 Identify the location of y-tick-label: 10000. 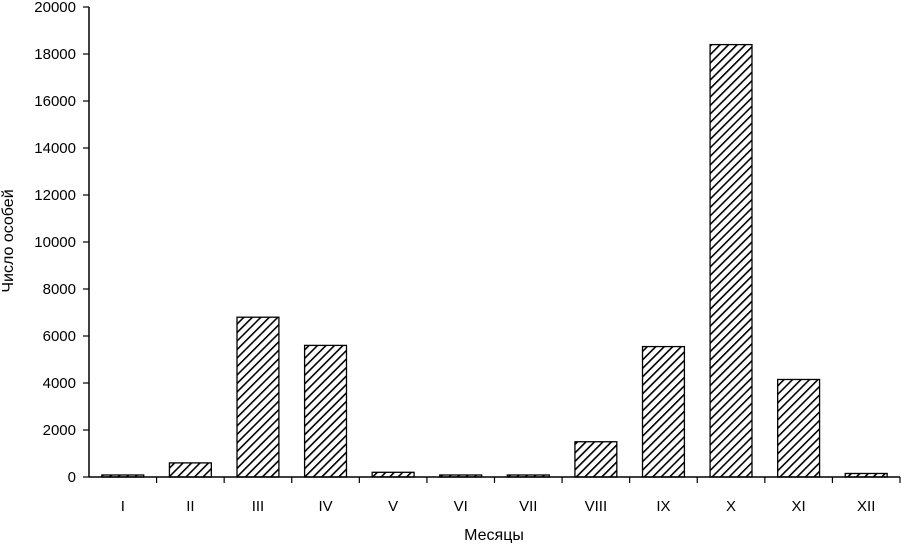
(55, 242).